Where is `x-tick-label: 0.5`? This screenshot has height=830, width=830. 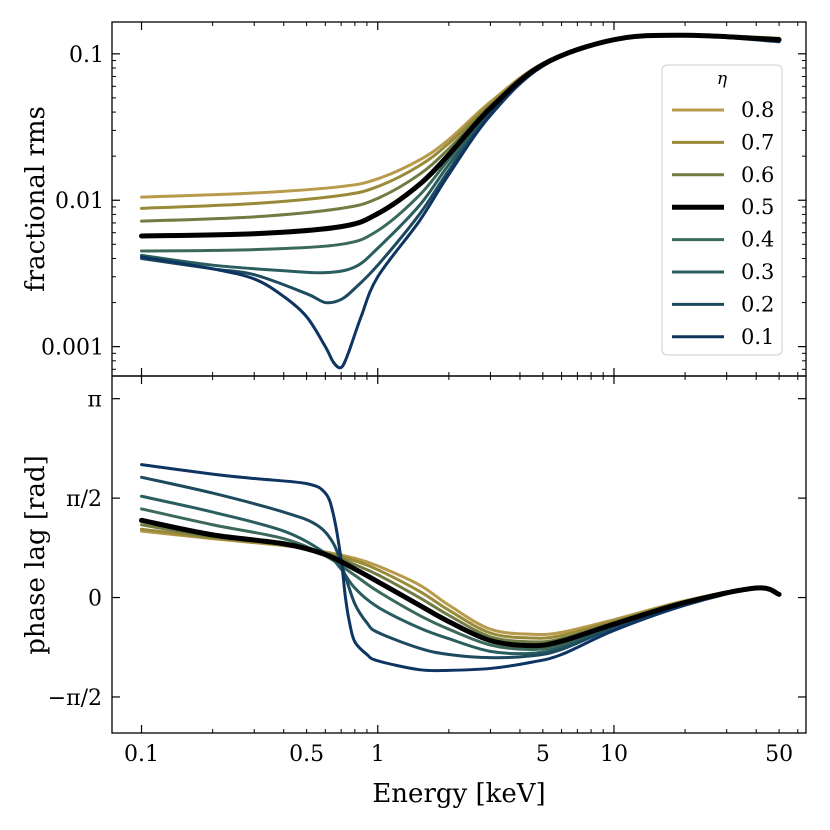 x-tick-label: 0.5 is located at coordinates (306, 754).